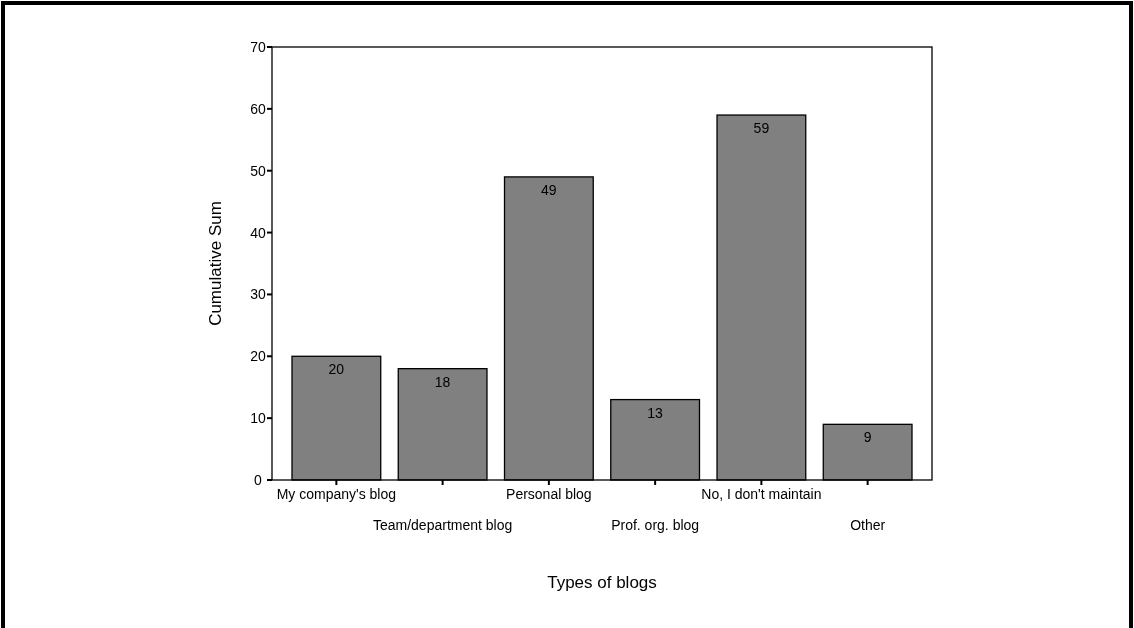 The image size is (1134, 628). Describe the element at coordinates (258, 47) in the screenshot. I see `y-tick-label: 70` at that location.